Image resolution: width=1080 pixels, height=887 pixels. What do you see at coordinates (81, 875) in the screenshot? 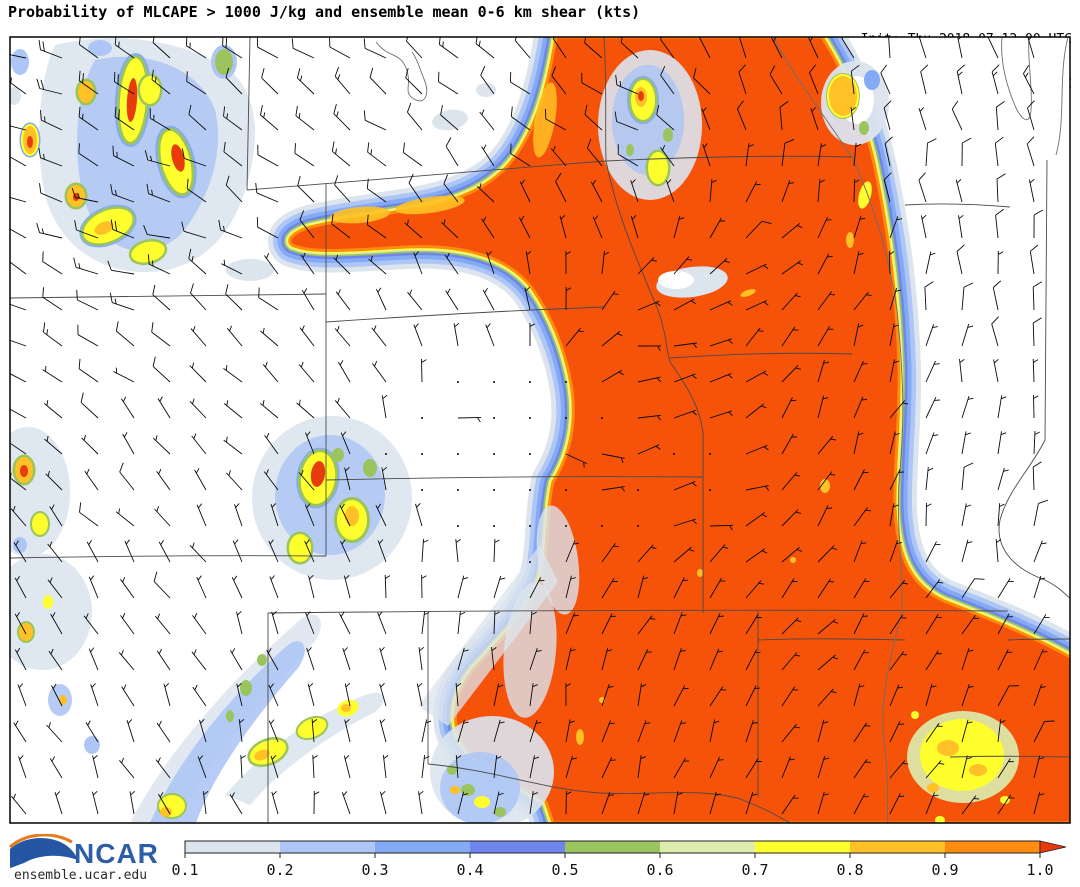
I see `site-url: ensemble.ucar.edu` at bounding box center [81, 875].